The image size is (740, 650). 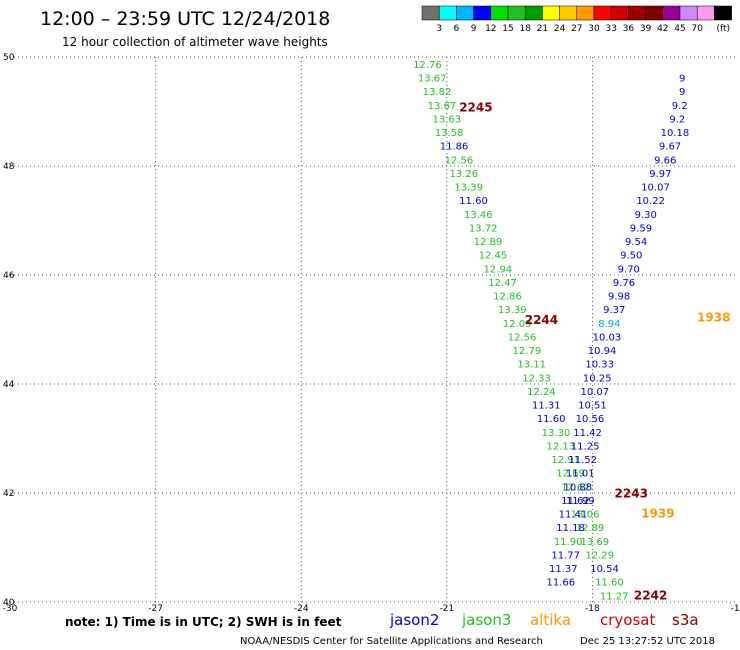 I want to click on colorbar-label: 39, so click(x=646, y=29).